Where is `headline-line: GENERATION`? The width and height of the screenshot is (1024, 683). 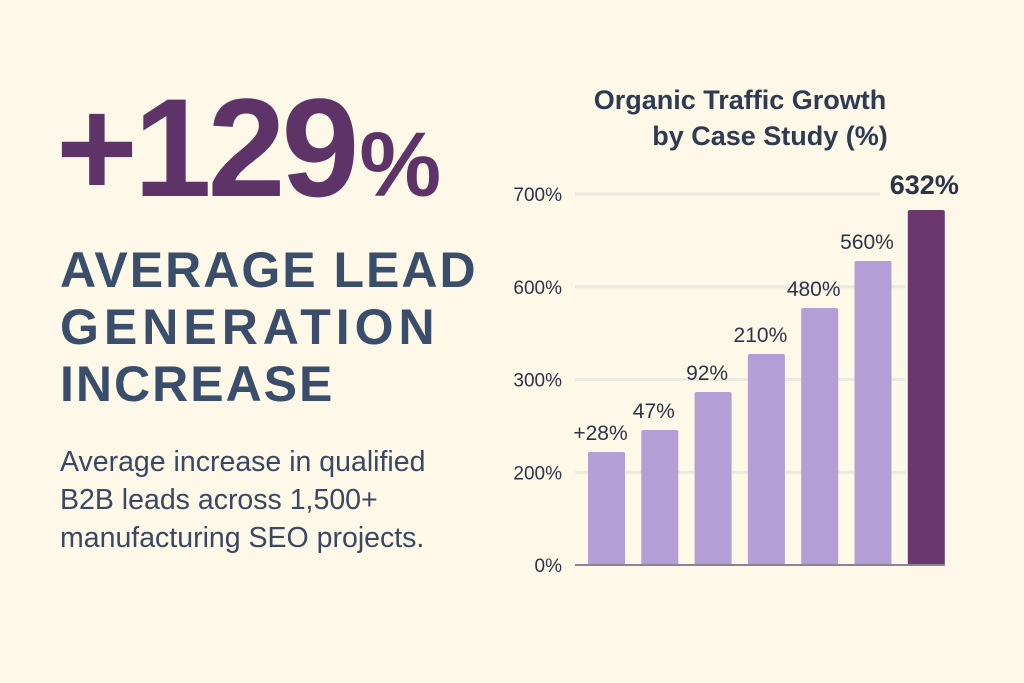
headline-line: GENERATION is located at coordinates (250, 327).